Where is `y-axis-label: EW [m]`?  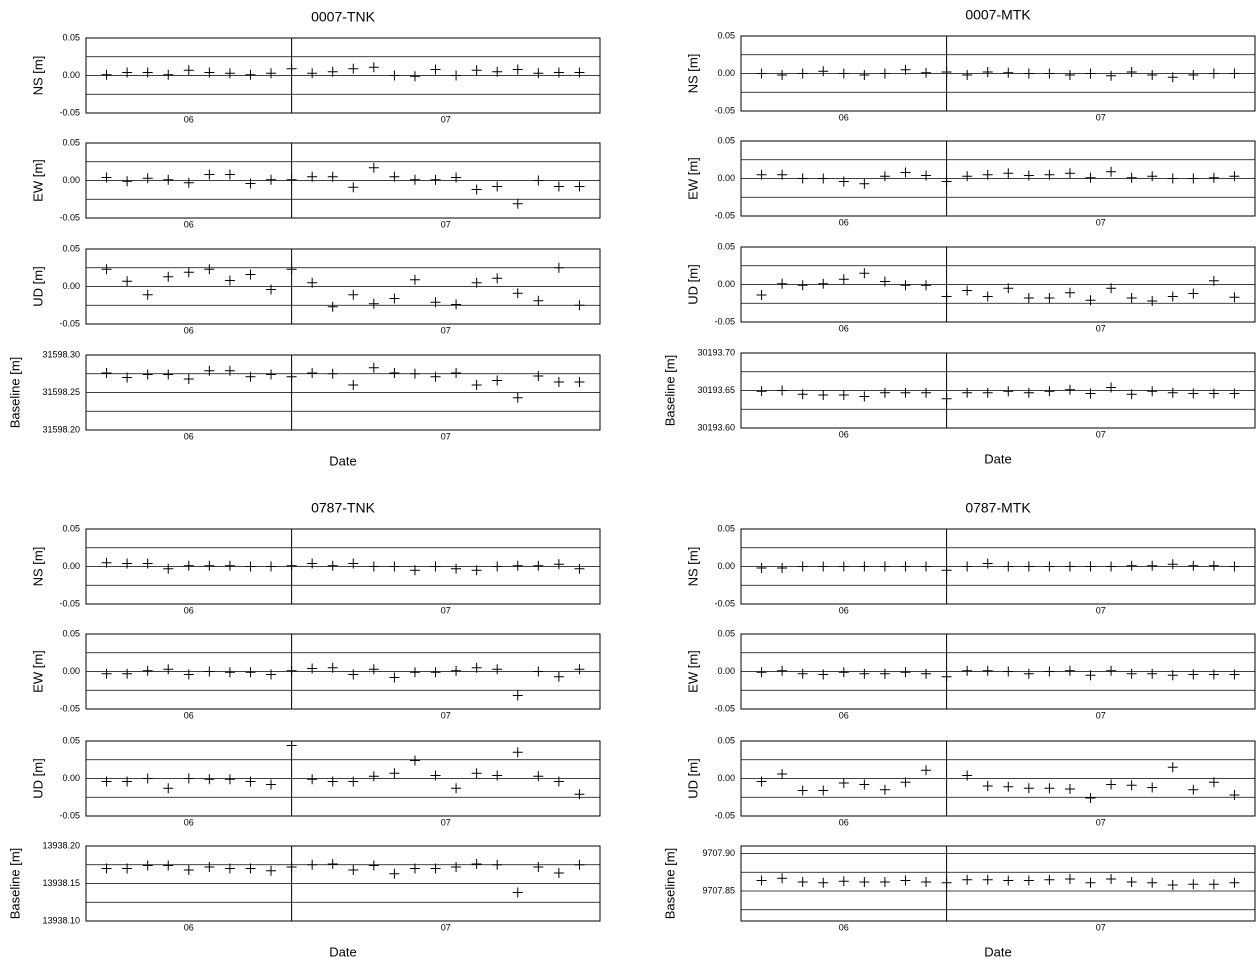 y-axis-label: EW [m] is located at coordinates (692, 178).